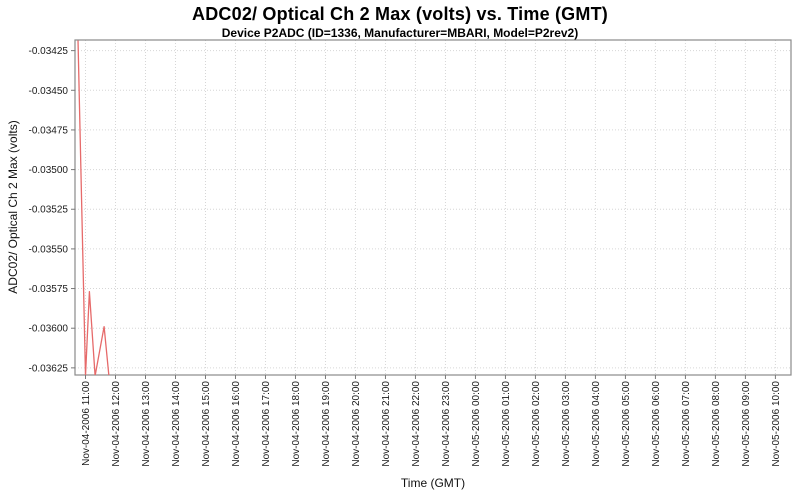 This screenshot has height=500, width=800. What do you see at coordinates (49, 91) in the screenshot?
I see `y-tick-label: -0.03450` at bounding box center [49, 91].